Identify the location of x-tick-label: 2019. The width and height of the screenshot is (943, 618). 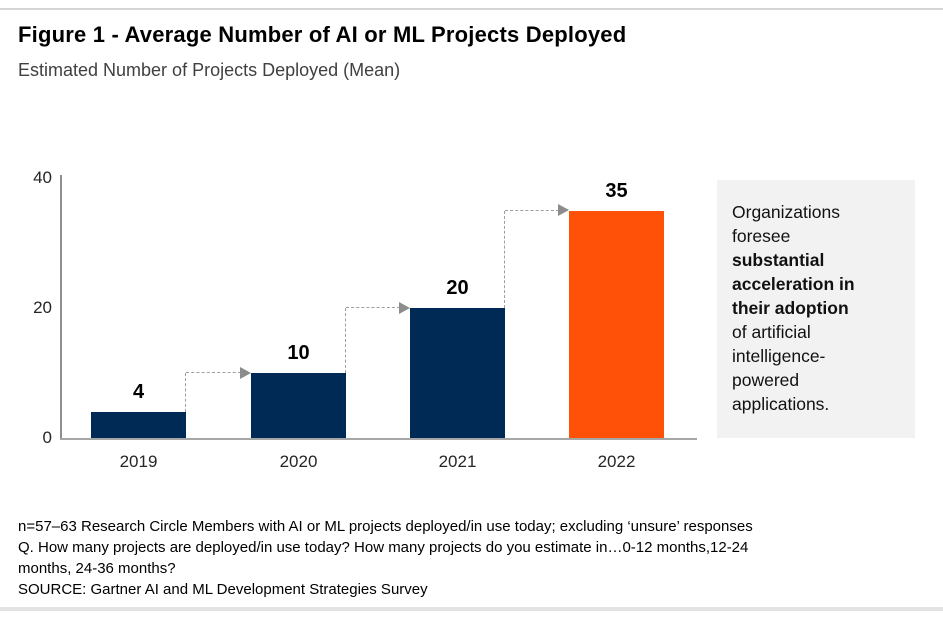
(138, 461).